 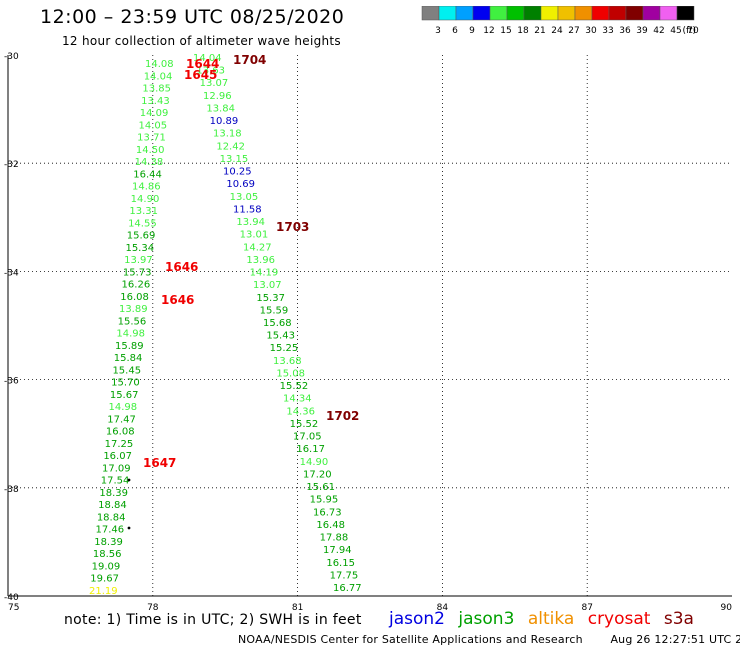 What do you see at coordinates (297, 399) in the screenshot?
I see `wave-height-value: 14.34` at bounding box center [297, 399].